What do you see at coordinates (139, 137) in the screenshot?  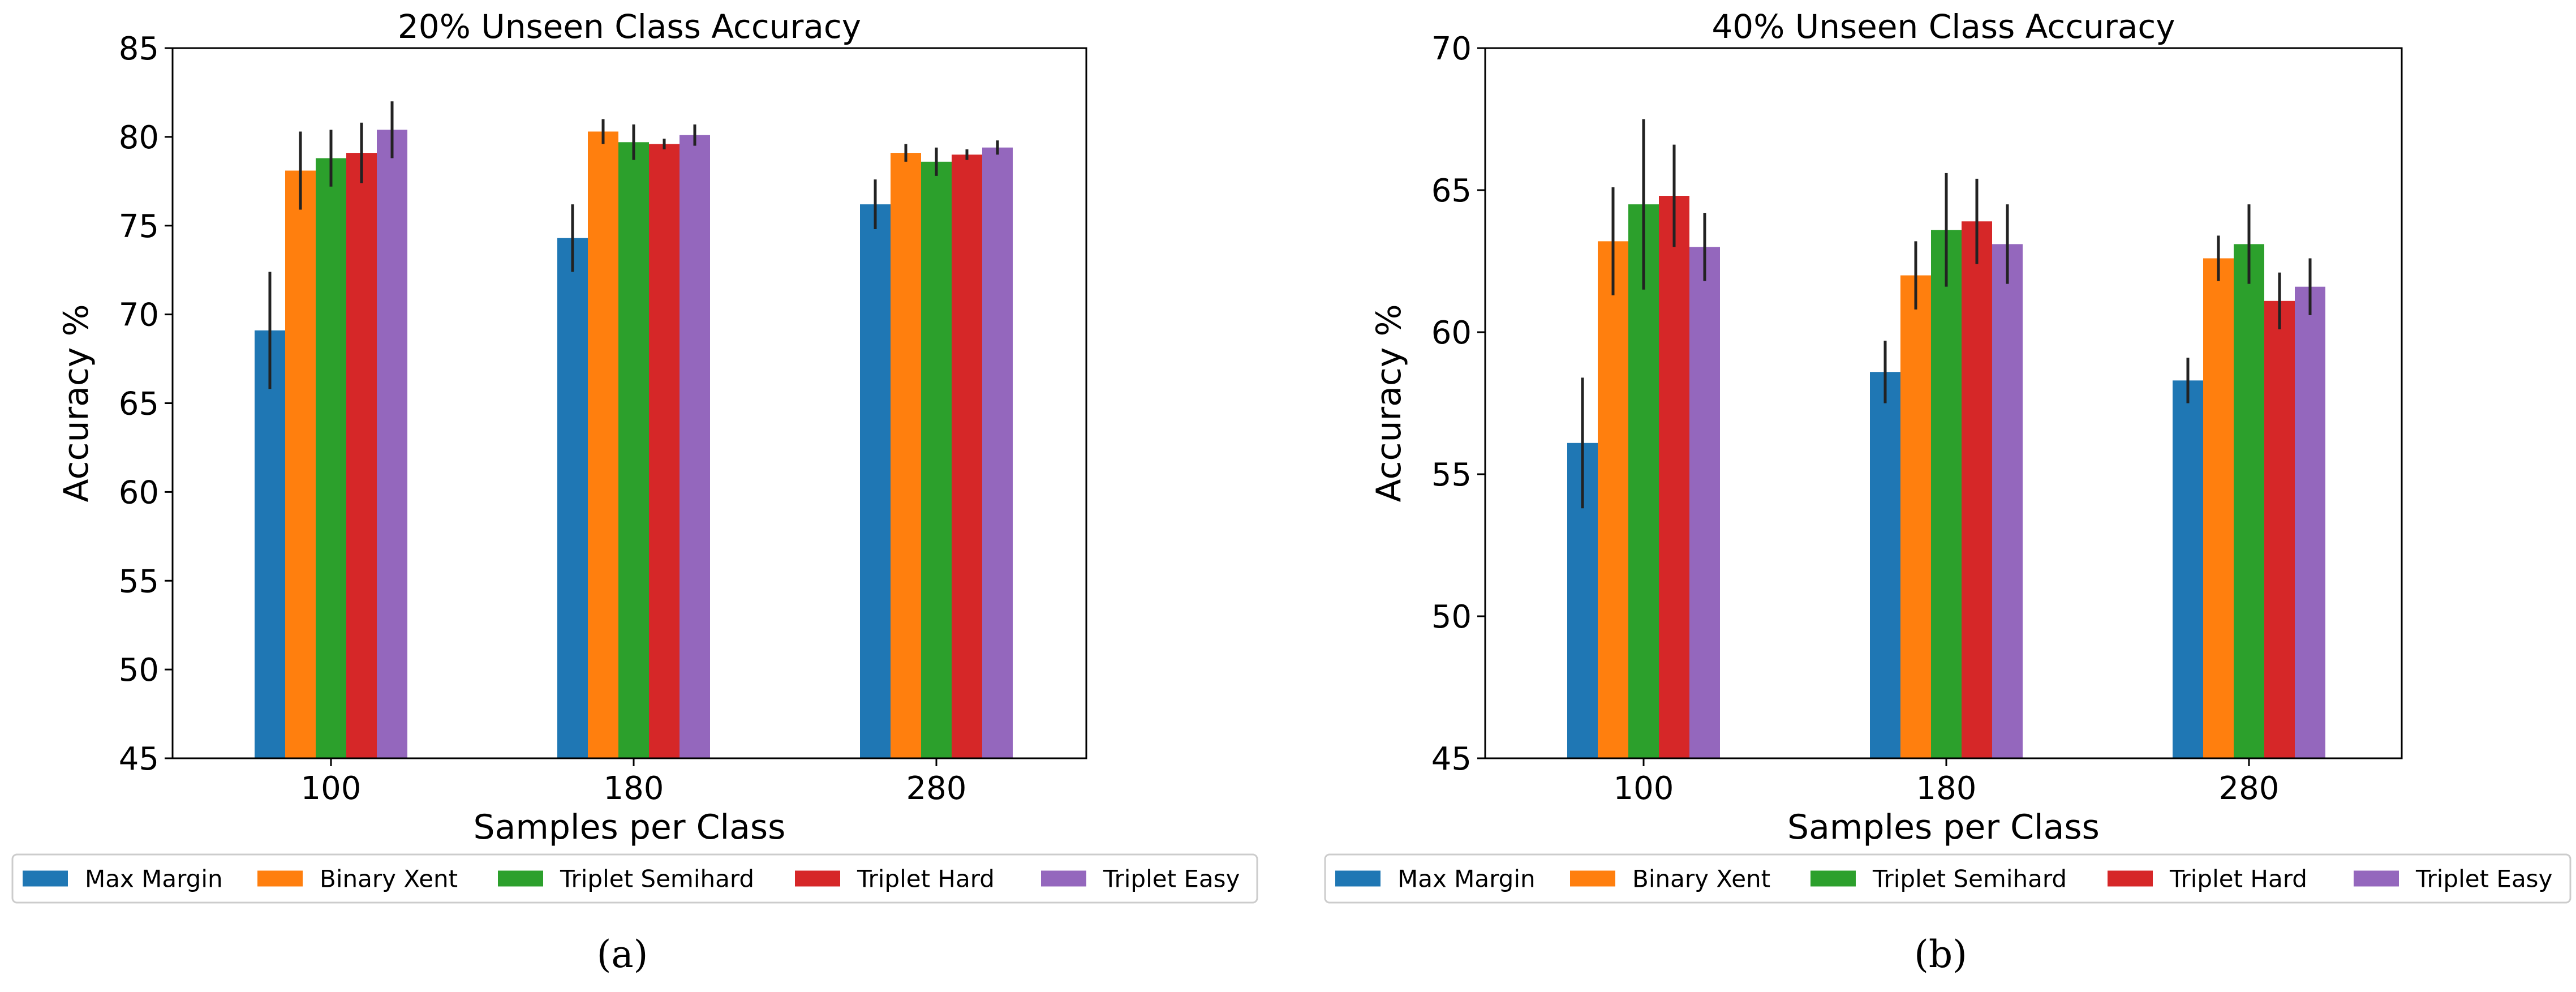 I see `y-tick-label: 80` at bounding box center [139, 137].